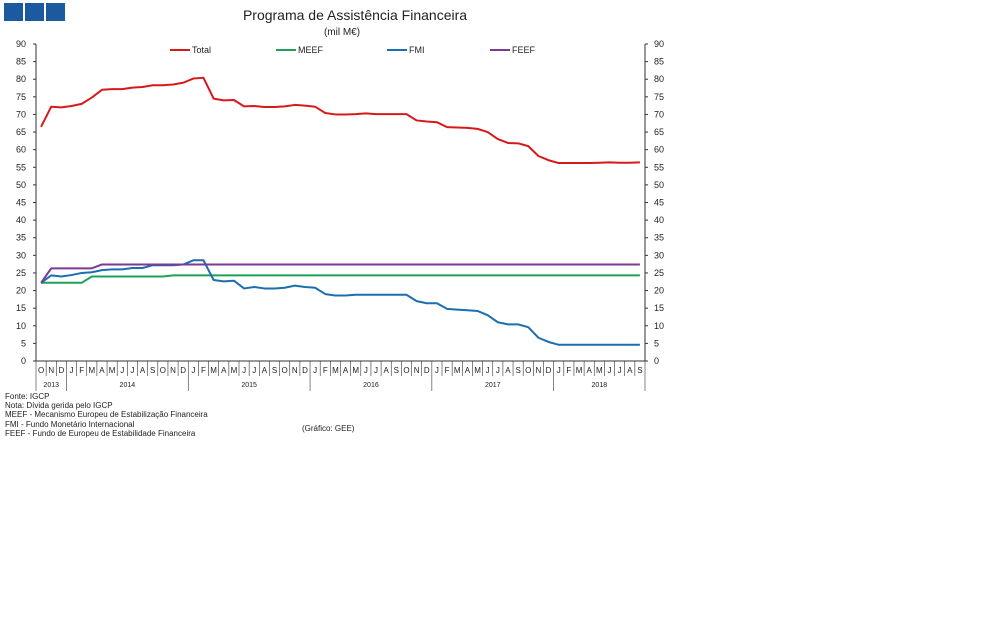 The image size is (1008, 630). What do you see at coordinates (659, 185) in the screenshot?
I see `y-tick-label-right: 50` at bounding box center [659, 185].